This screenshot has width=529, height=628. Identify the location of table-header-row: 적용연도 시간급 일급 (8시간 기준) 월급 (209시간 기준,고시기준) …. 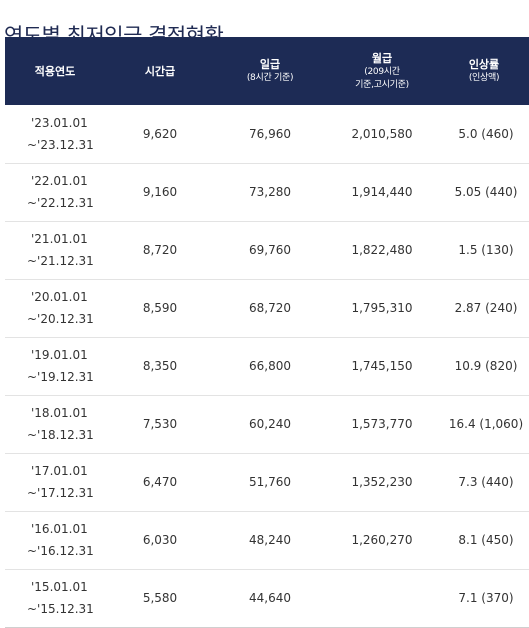
(267, 71).